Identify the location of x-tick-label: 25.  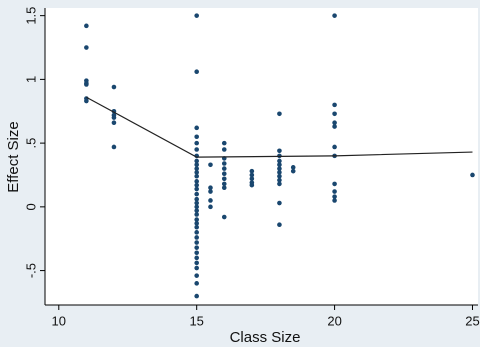
(472, 320).